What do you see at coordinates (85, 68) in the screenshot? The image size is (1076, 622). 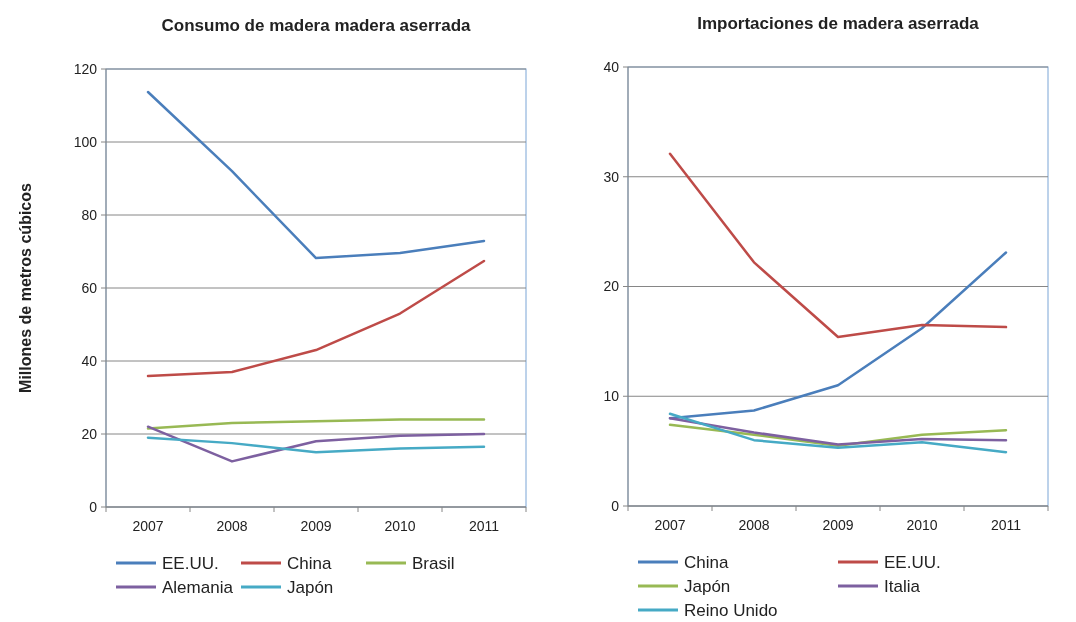 I see `y-tick-label: 120` at bounding box center [85, 68].